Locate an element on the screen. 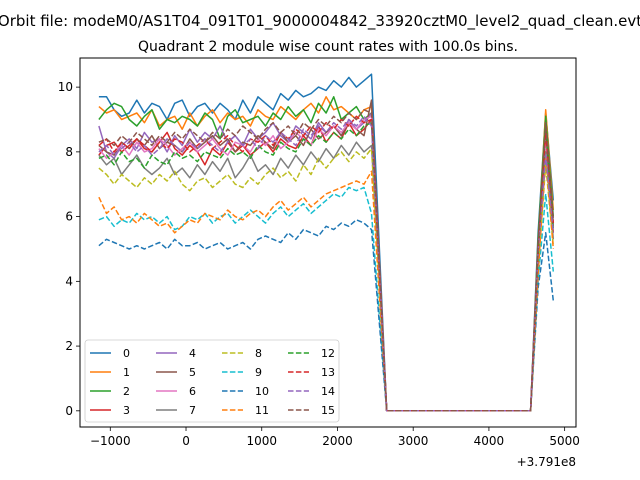 This screenshot has height=480, width=640. y-axis: 0 2 4 6 8 10 is located at coordinates (69, 249).